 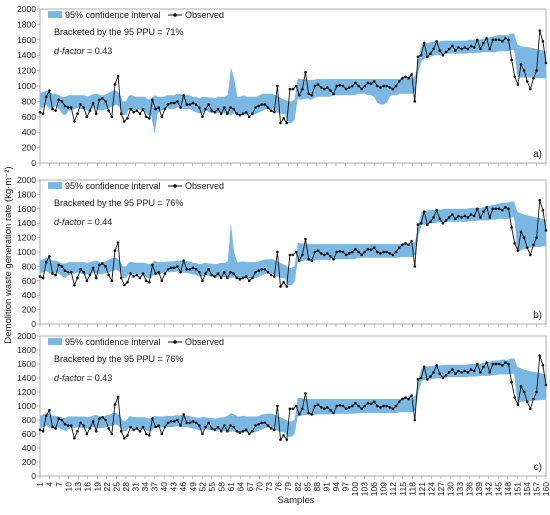 What do you see at coordinates (545, 489) in the screenshot?
I see `x-tick-label: 160` at bounding box center [545, 489].